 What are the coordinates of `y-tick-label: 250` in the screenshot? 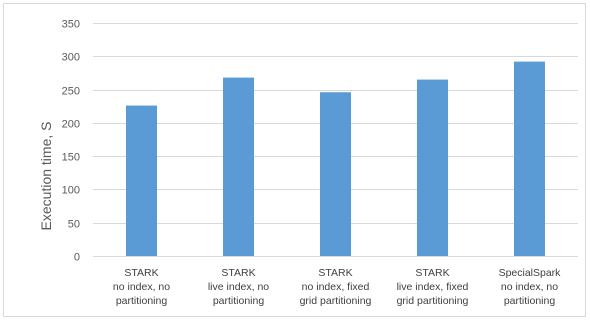 It's located at (71, 92).